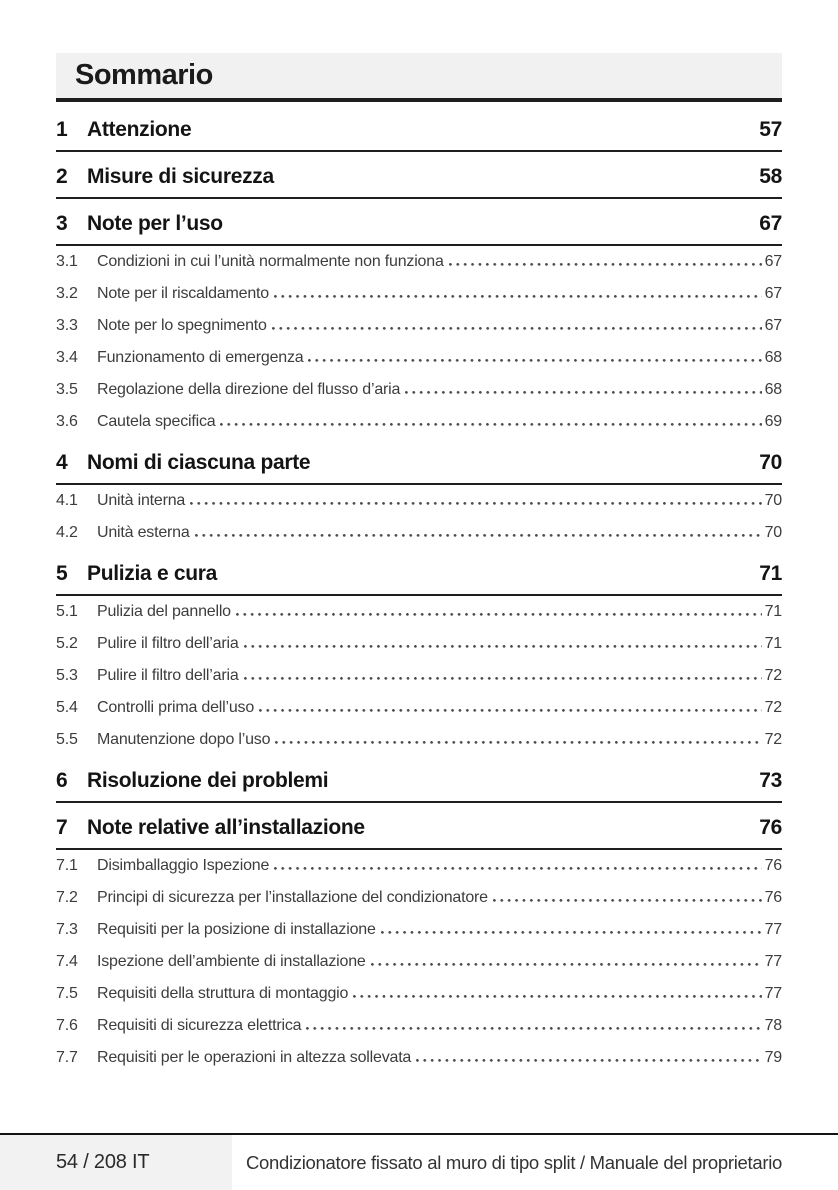 The image size is (838, 1190). I want to click on toc-entry-label: Unità interna, so click(141, 500).